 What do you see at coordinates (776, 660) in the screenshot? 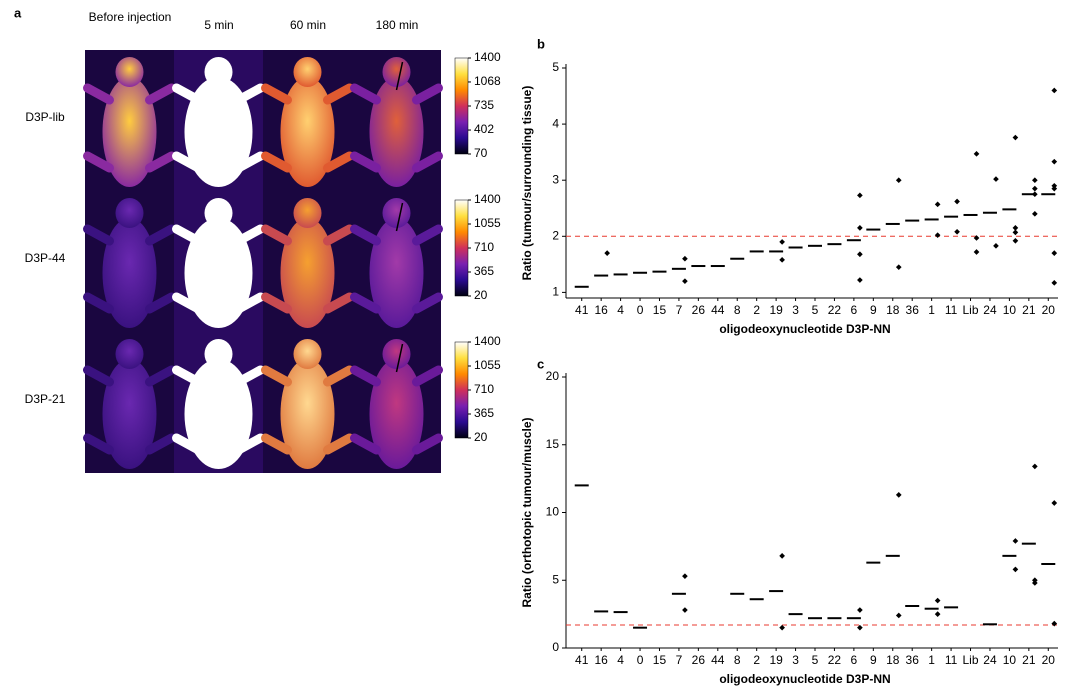
I see `x-tick-label: 19` at bounding box center [776, 660].